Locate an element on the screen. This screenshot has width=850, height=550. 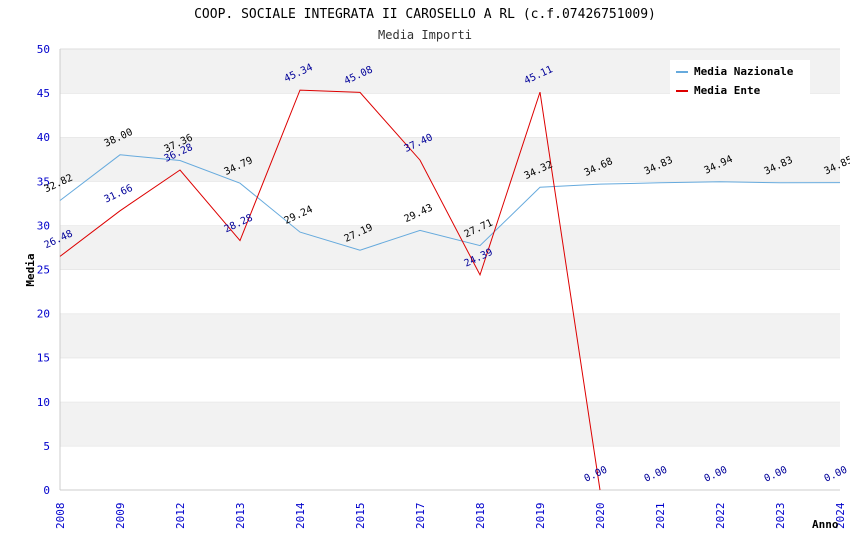
y-tick-label: 10 is located at coordinates (43, 402).